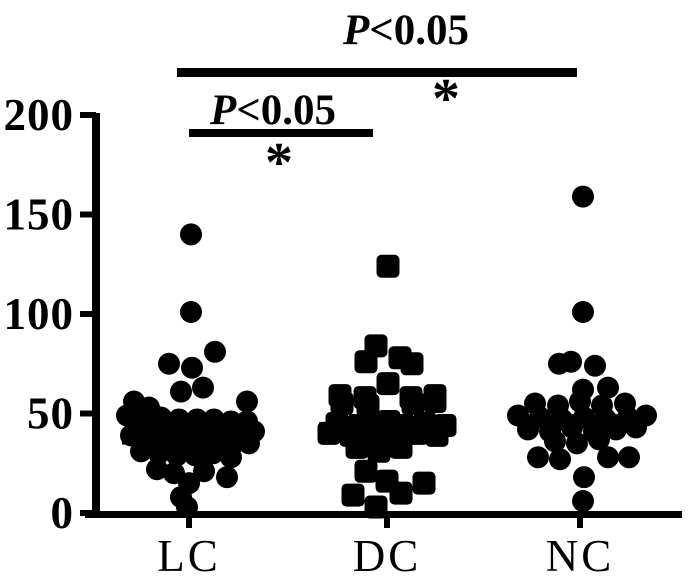 This screenshot has height=587, width=696. I want to click on y-tick-label: 50, so click(50, 414).